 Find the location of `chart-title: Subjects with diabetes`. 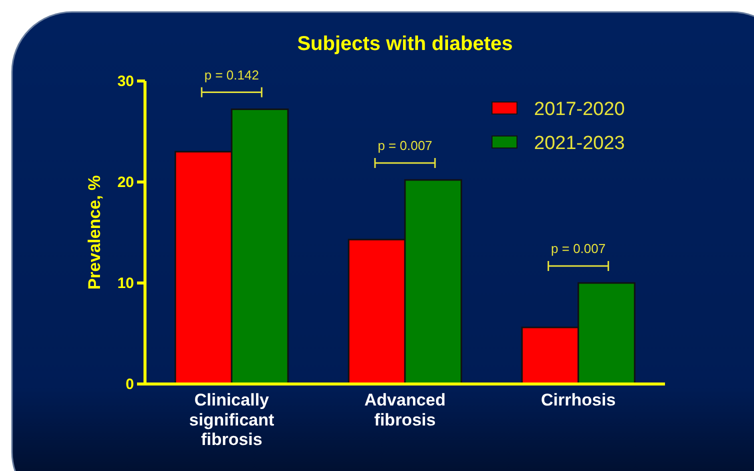

chart-title: Subjects with diabetes is located at coordinates (405, 44).